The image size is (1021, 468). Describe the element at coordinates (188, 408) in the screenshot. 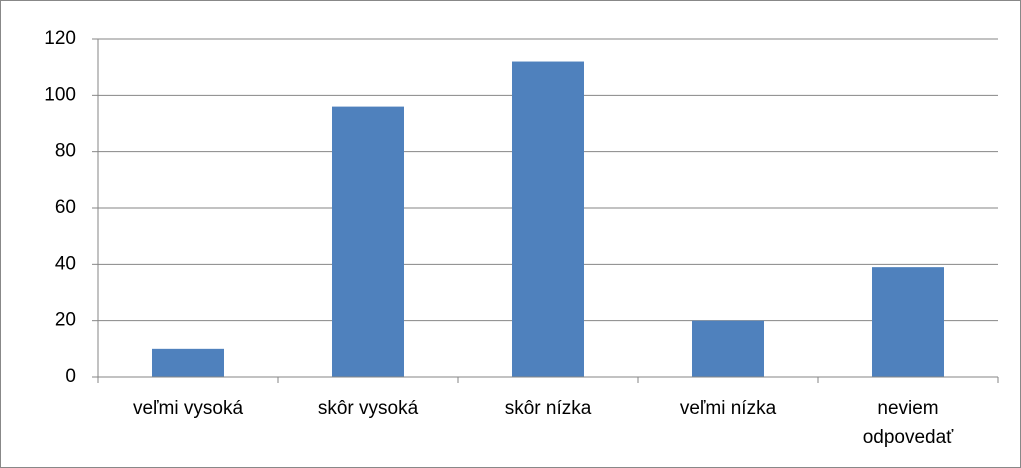

I see `x-tick-label: veľmi vysoká` at that location.